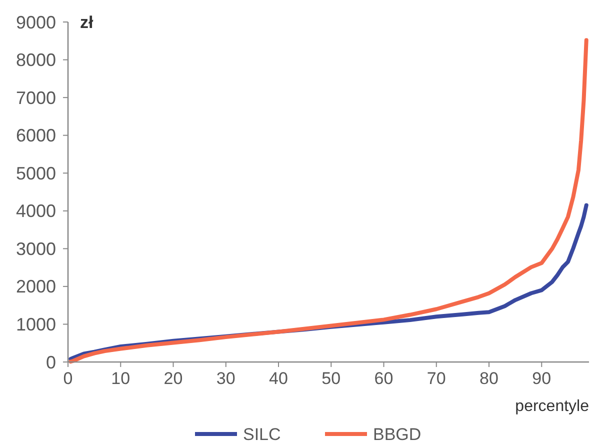 The image size is (593, 446). What do you see at coordinates (226, 378) in the screenshot?
I see `x-tick-label: 30` at bounding box center [226, 378].